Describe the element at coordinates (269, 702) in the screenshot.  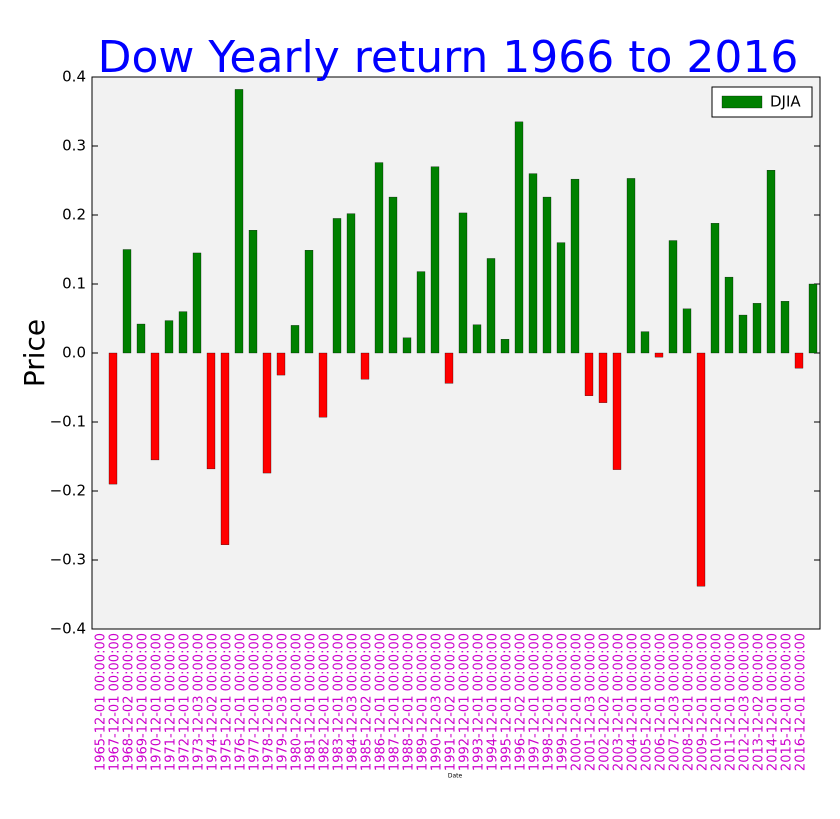
I see `x-tick-label: 1978-12-01 00:00:00` at that location.